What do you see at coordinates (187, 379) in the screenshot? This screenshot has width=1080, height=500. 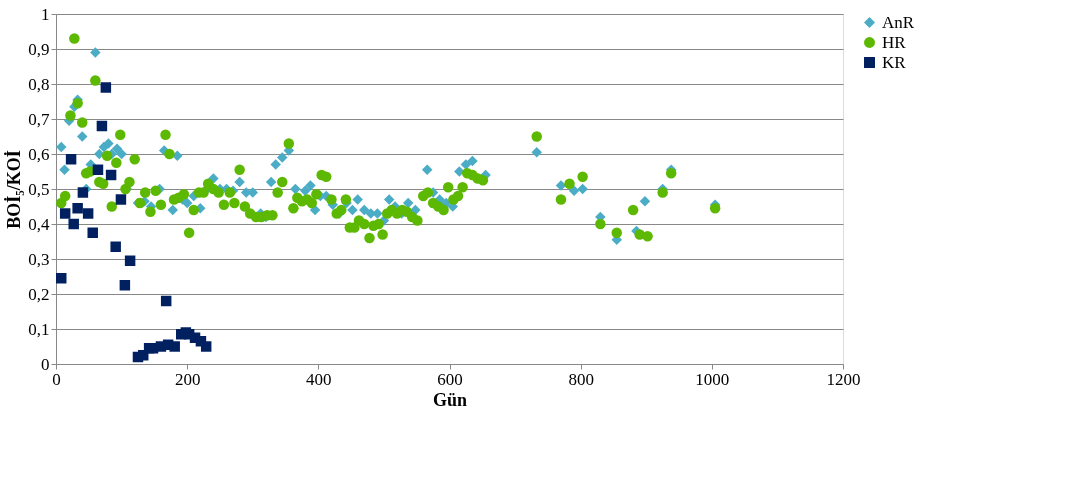 I see `x-tick-label: 200` at bounding box center [187, 379].